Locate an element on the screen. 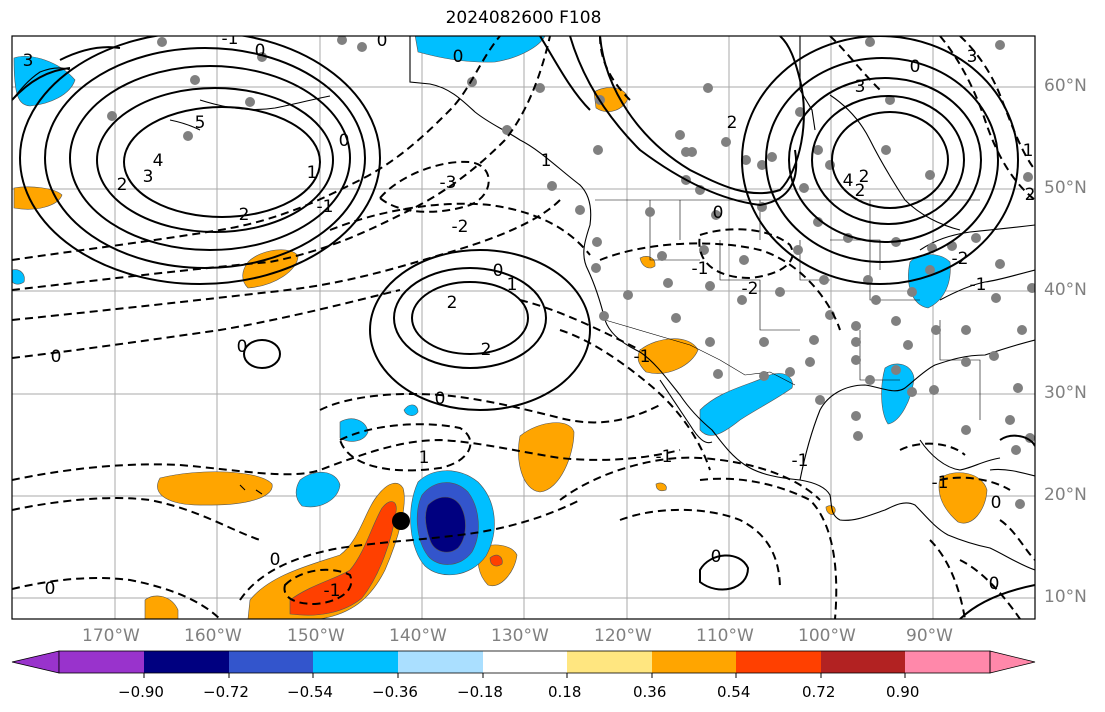 This screenshot has height=712, width=1105. borders is located at coordinates (788, 309).